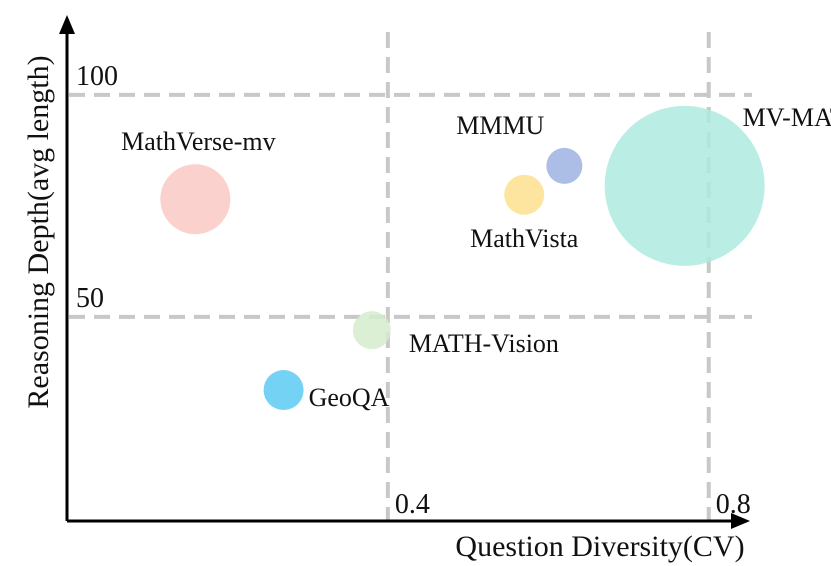  Describe the element at coordinates (564, 165) in the screenshot. I see `bubble-mmmu` at that location.